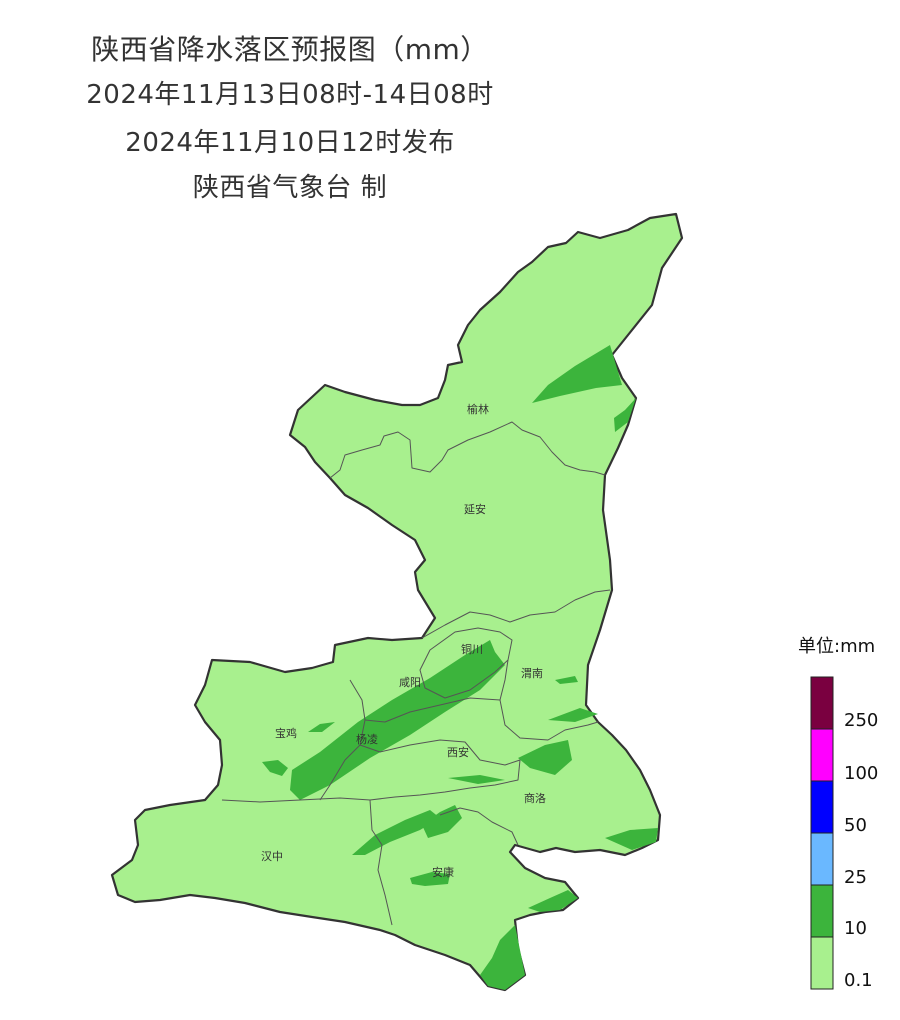 The image size is (900, 1020). I want to click on city-label-xianyang: 咸阳, so click(410, 682).